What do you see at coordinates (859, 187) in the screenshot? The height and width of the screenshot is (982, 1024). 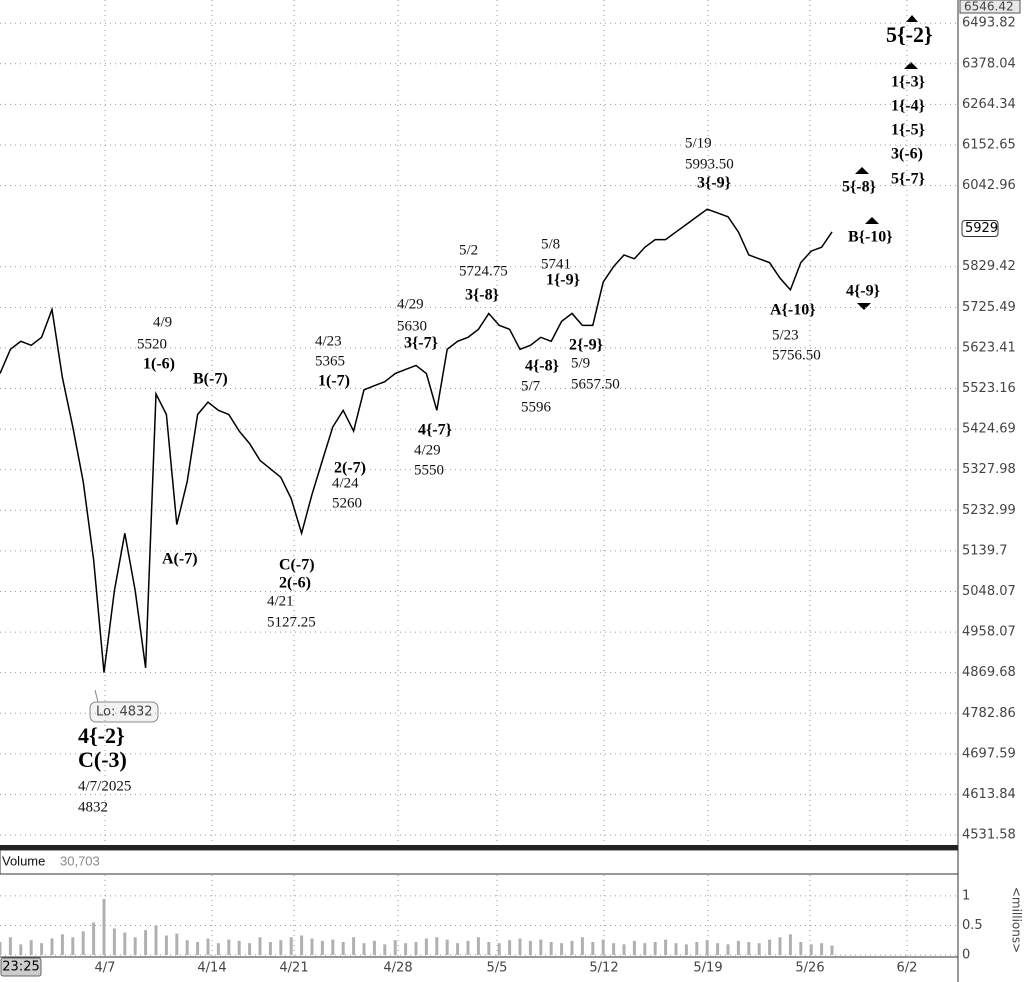 I see `annotation: 5{-8}` at bounding box center [859, 187].